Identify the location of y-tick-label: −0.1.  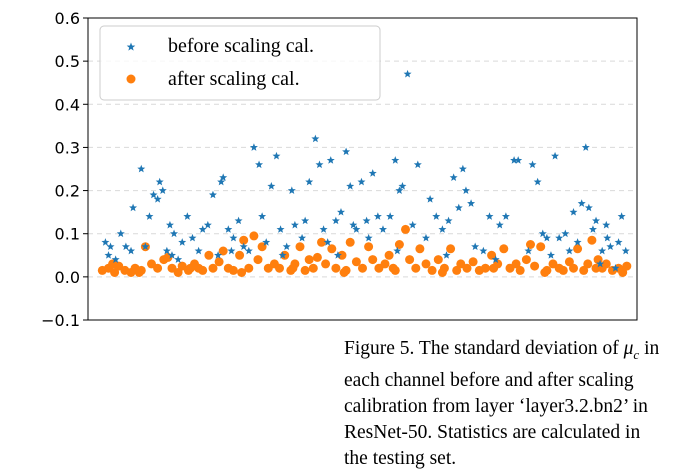
(60, 320).